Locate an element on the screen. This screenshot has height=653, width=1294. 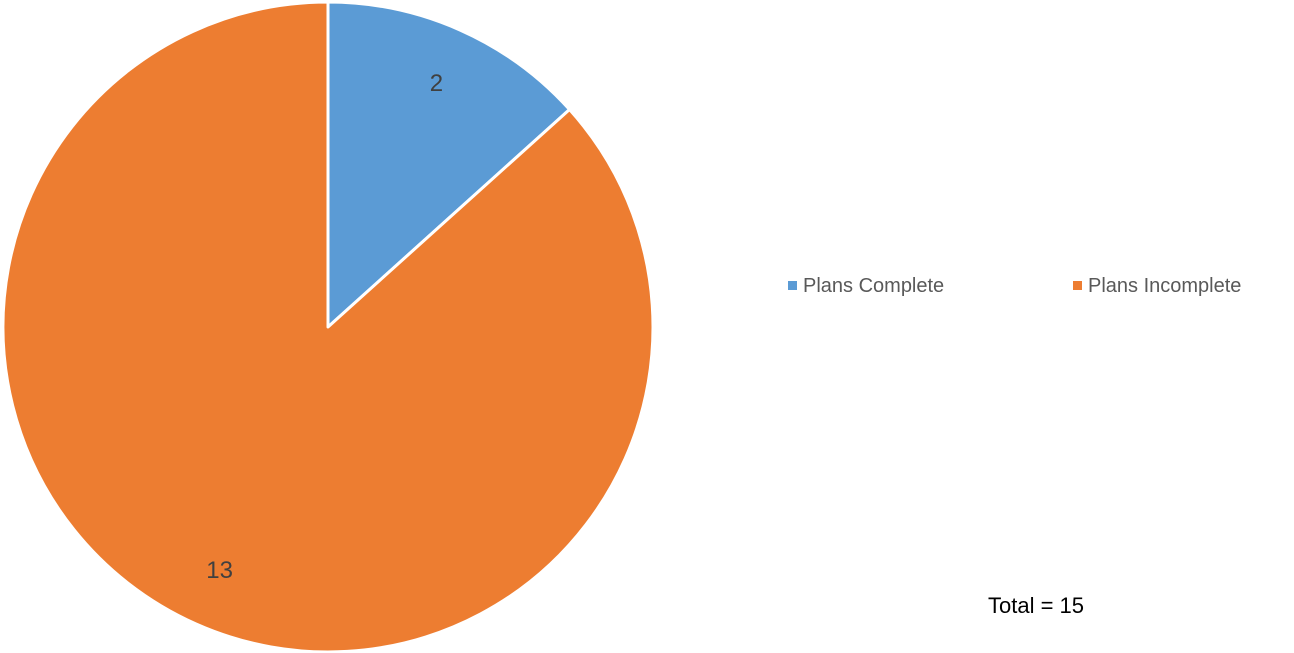
legend-item-plans-complete: Plans Complete is located at coordinates (866, 286).